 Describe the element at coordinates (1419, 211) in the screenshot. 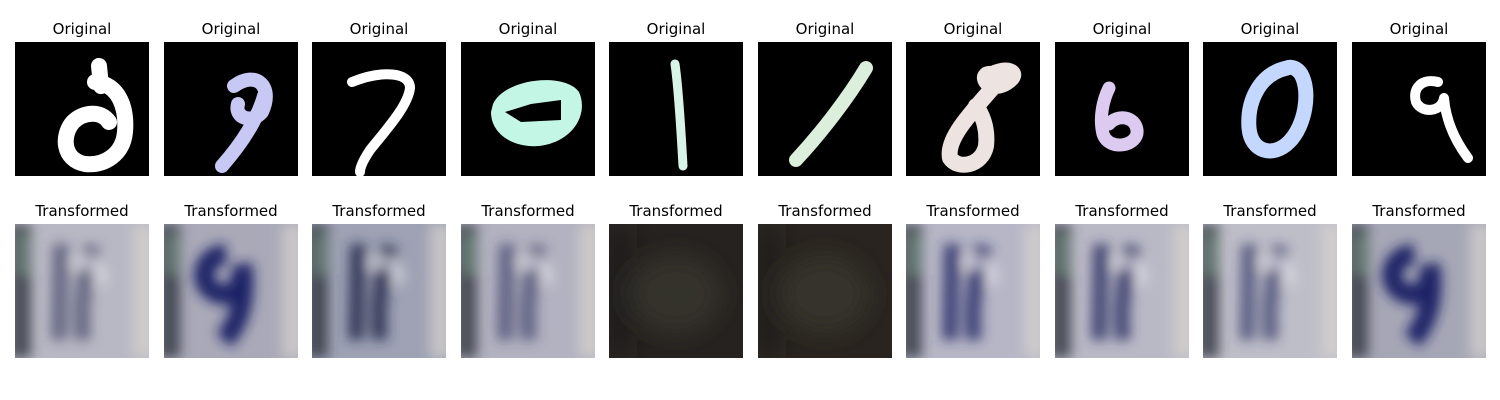

I see `transformed-title-10: Transformed` at that location.